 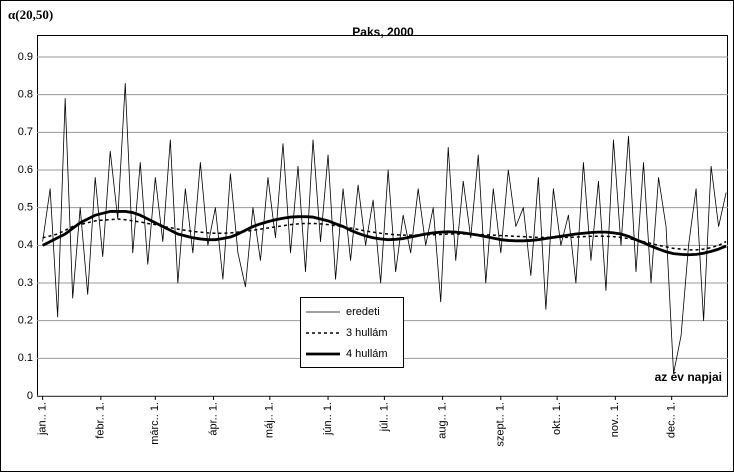 I want to click on x-tick-label: dec.. 1., so click(x=672, y=420).